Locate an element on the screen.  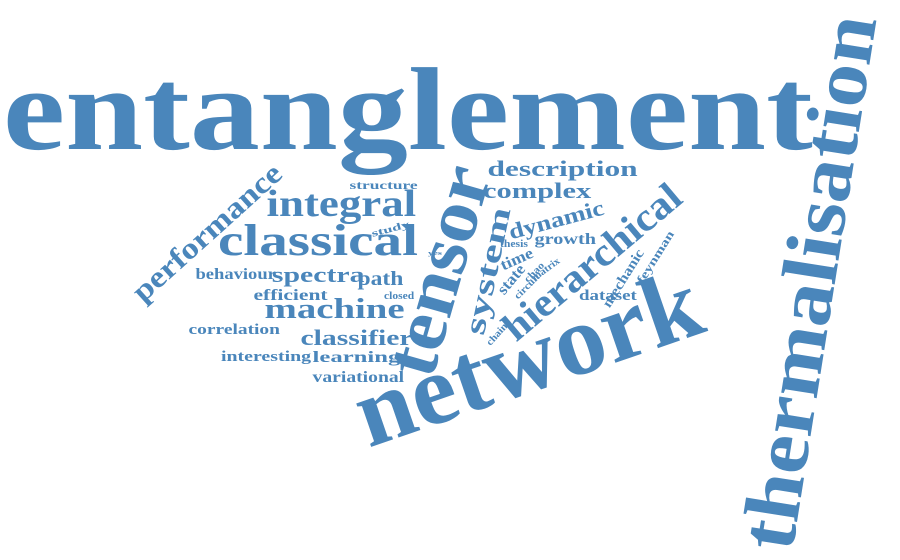
word-behaviour: behaviour is located at coordinates (235, 274).